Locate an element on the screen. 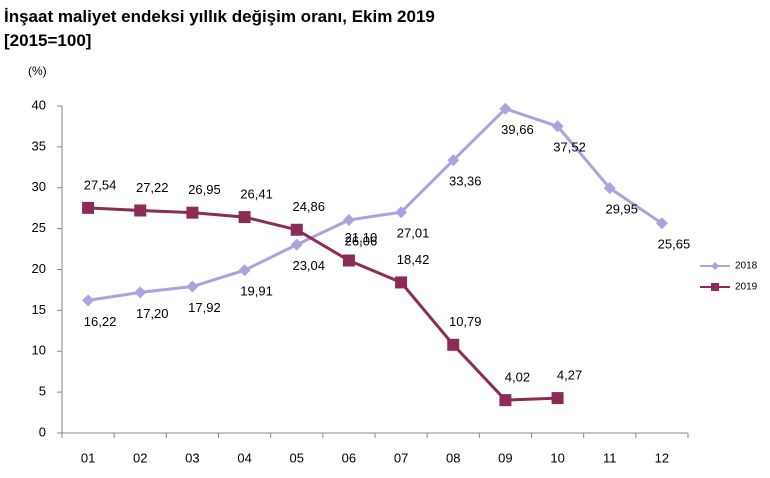 The height and width of the screenshot is (478, 770). chart-subtitle: [2015=100] is located at coordinates (47, 40).